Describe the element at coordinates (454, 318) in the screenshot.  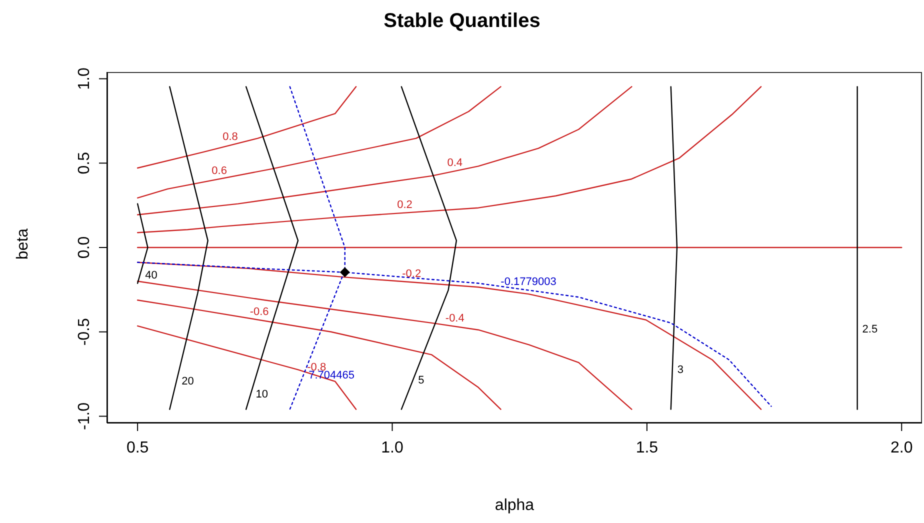
I see `series-label: -0.4` at that location.